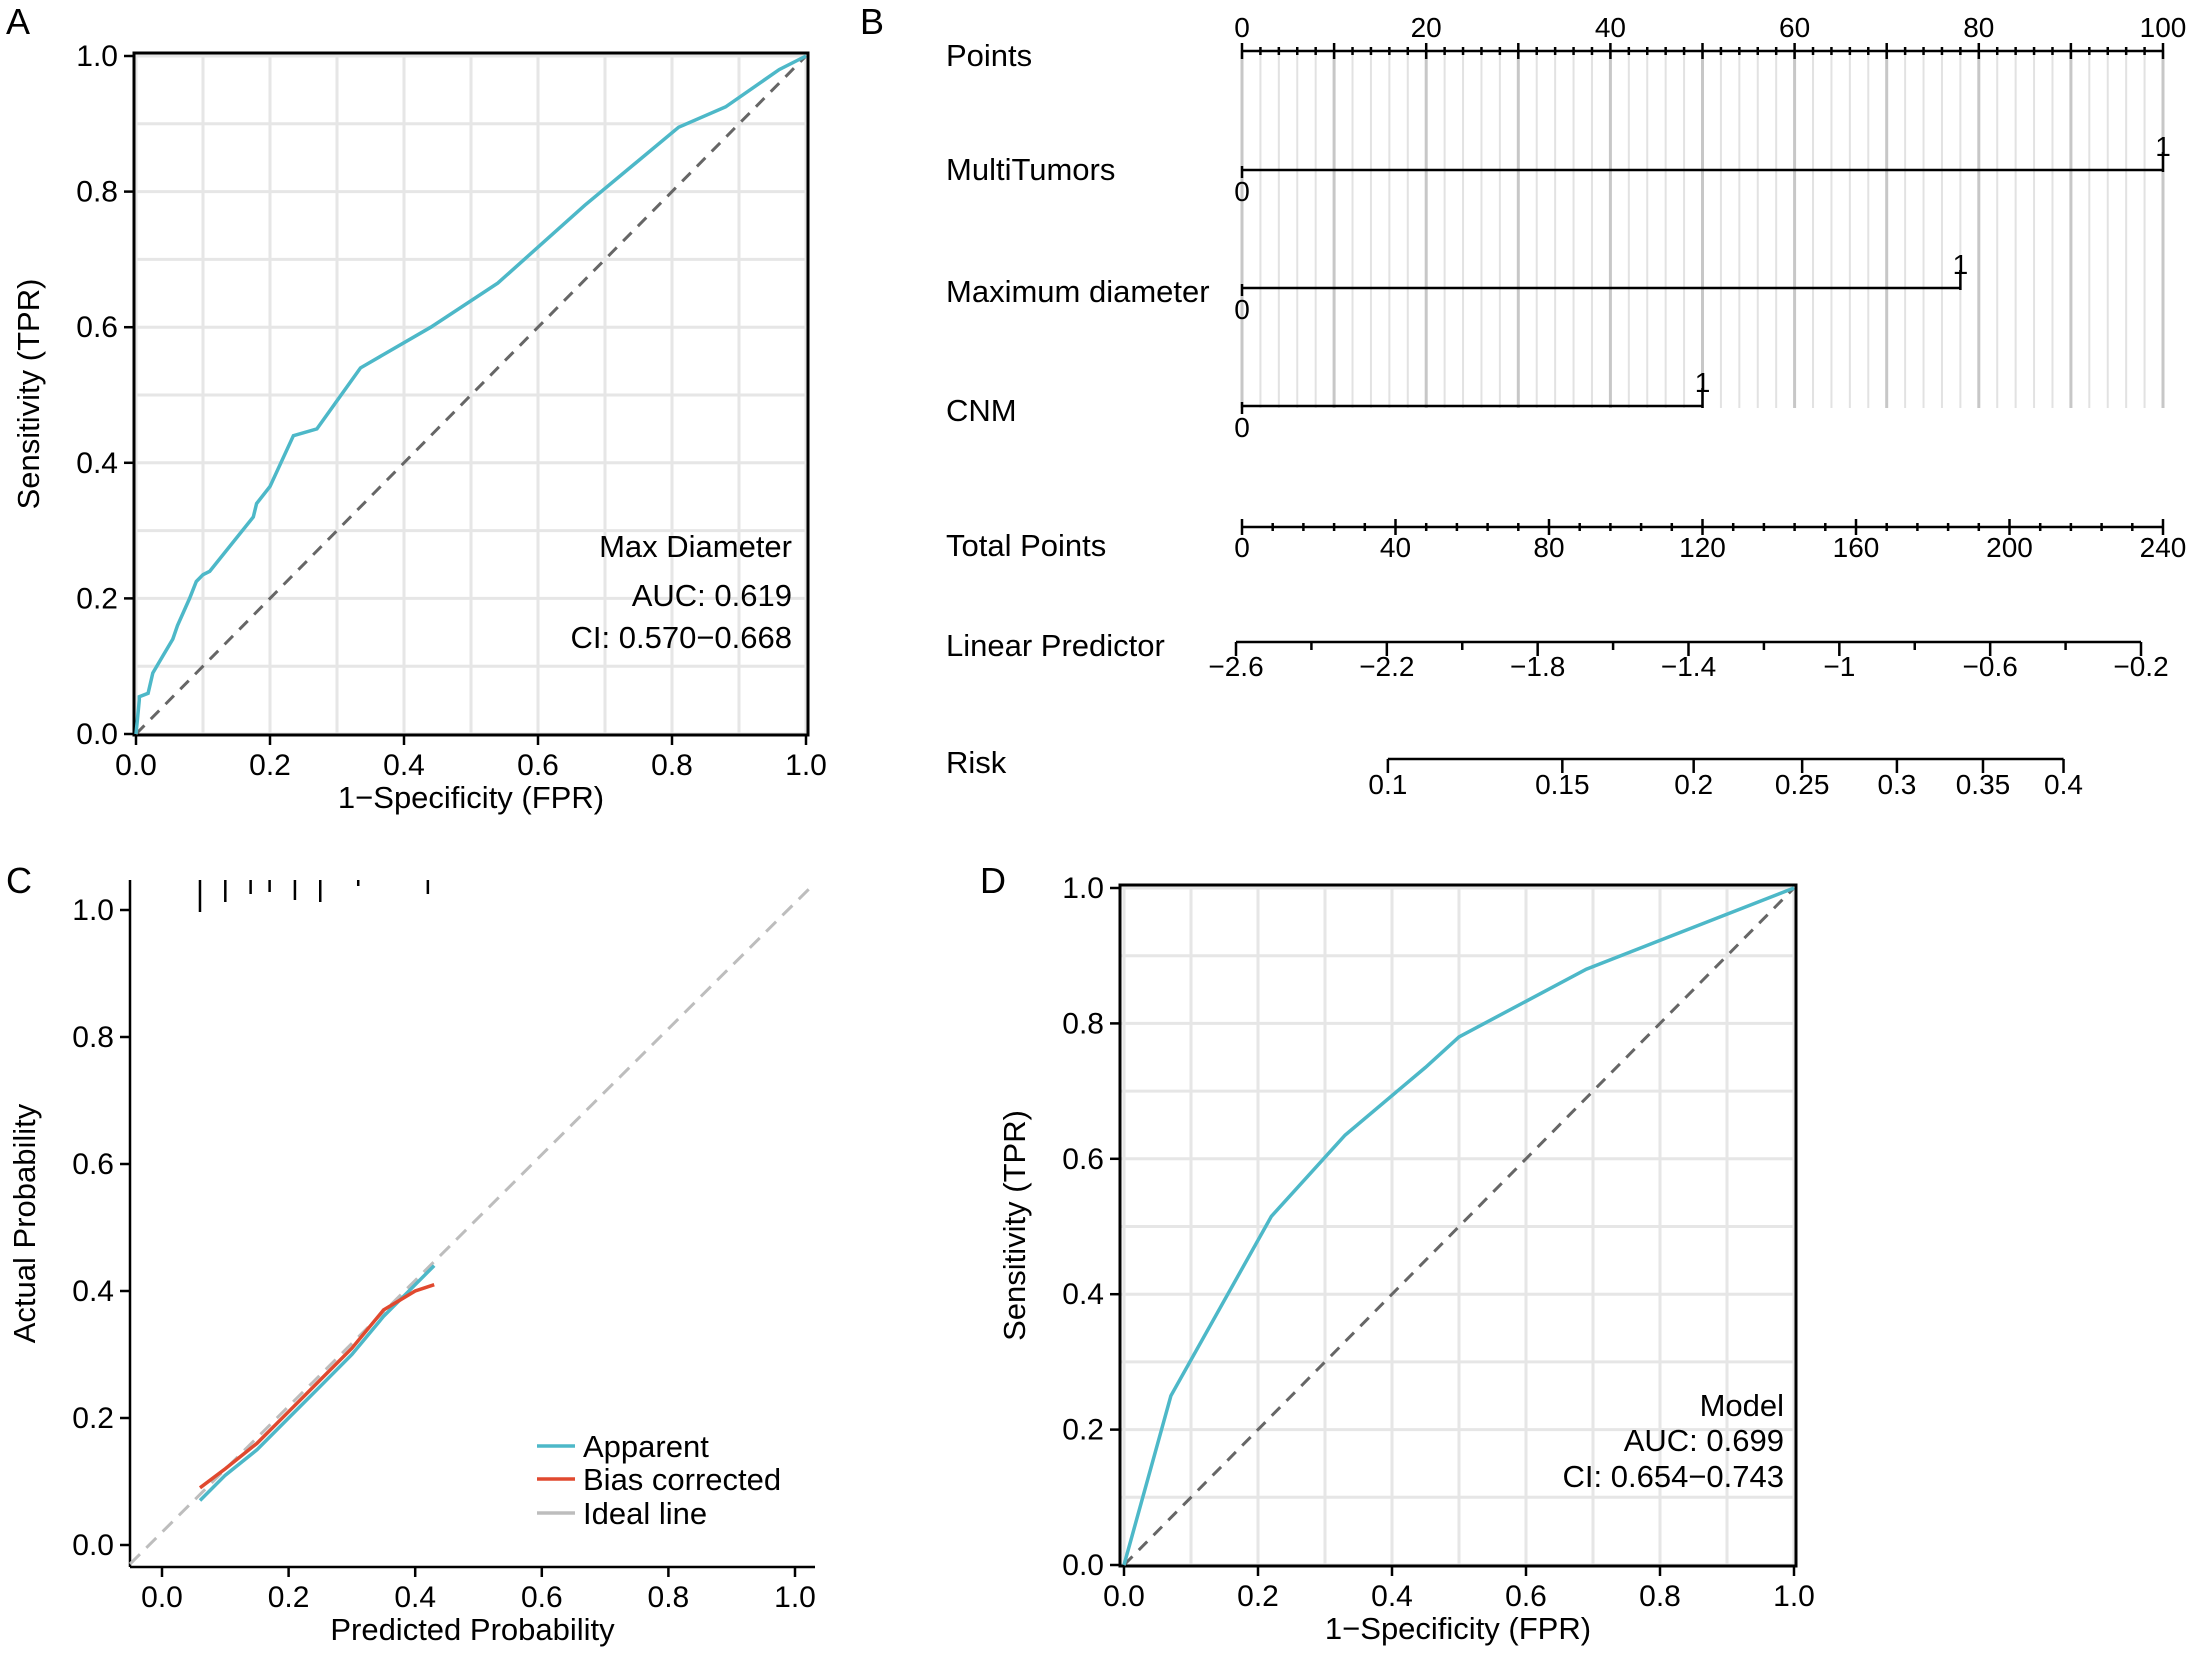 The image size is (2199, 1662). What do you see at coordinates (1055, 645) in the screenshot?
I see `nomogram-row-label: Linear Predictor` at bounding box center [1055, 645].